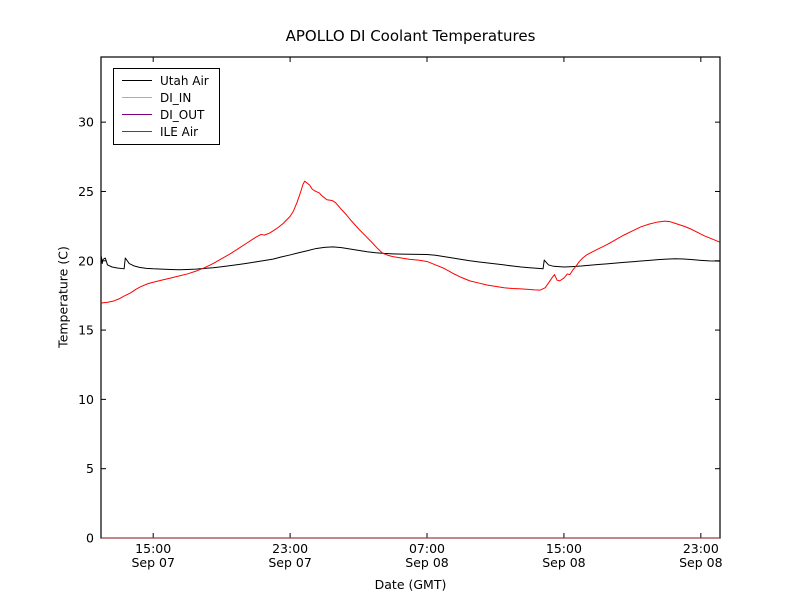 The width and height of the screenshot is (800, 600). What do you see at coordinates (179, 131) in the screenshot?
I see `legend-label-ile-air: ILE Air` at bounding box center [179, 131].